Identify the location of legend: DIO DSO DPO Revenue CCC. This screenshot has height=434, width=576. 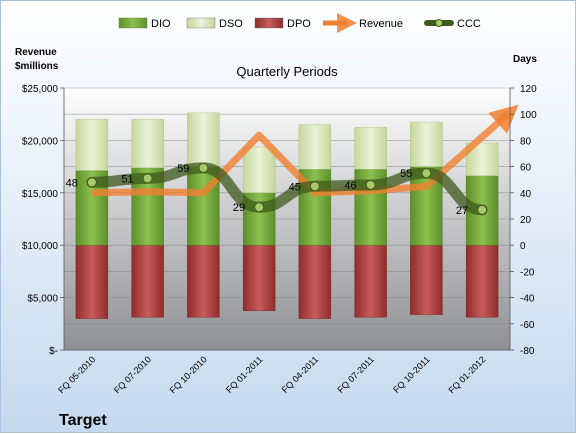
(299, 23).